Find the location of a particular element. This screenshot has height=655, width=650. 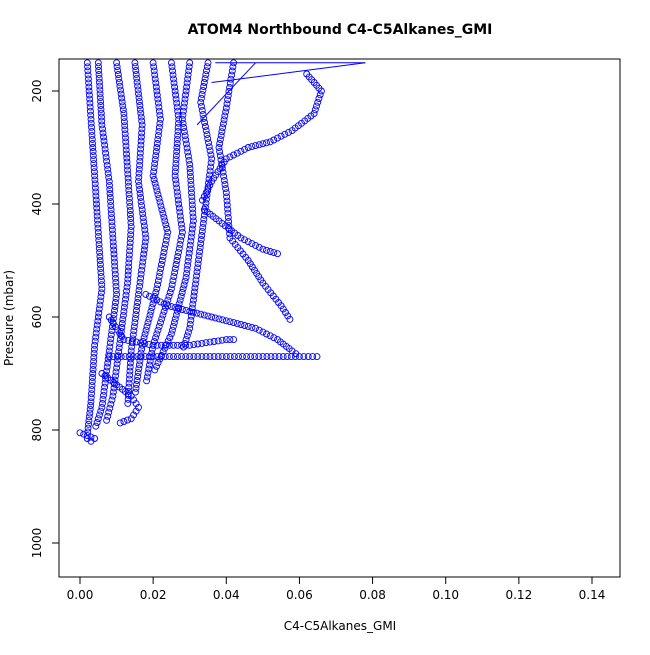

data-series-profile is located at coordinates (240, 232).